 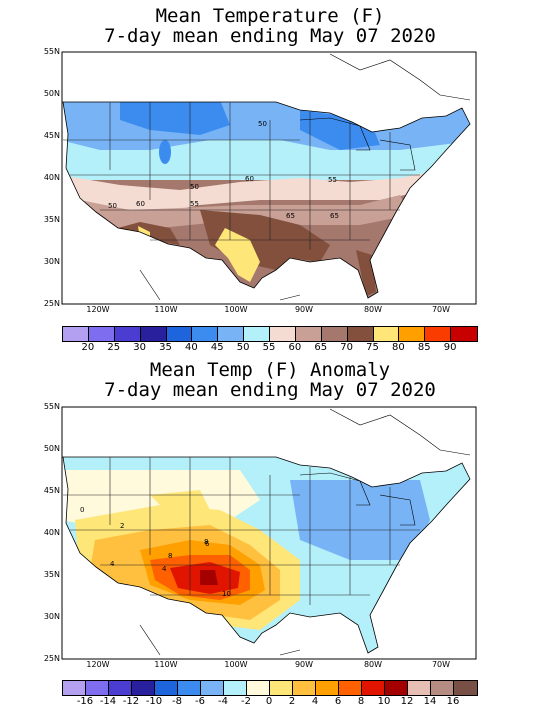 What do you see at coordinates (51, 51) in the screenshot?
I see `lat-tick-label: 55N` at bounding box center [51, 51].